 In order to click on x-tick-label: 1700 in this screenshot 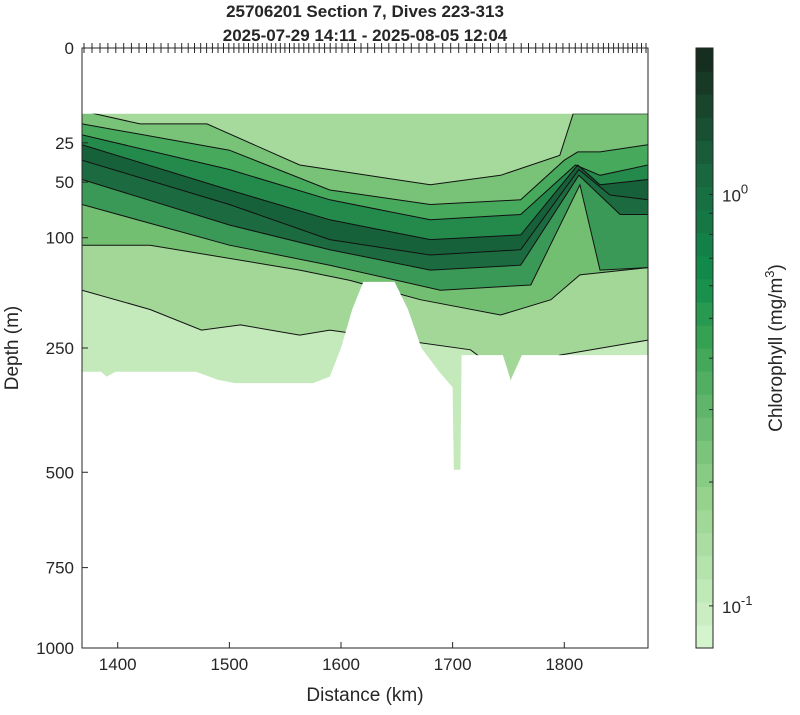, I will do `click(453, 664)`.